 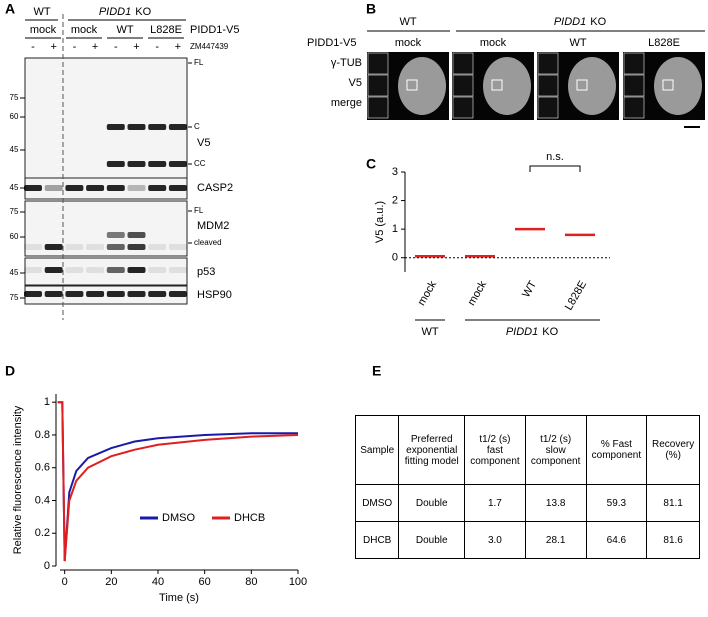 What do you see at coordinates (42, 500) in the screenshot?
I see `y-tick-label: 0.4` at bounding box center [42, 500].